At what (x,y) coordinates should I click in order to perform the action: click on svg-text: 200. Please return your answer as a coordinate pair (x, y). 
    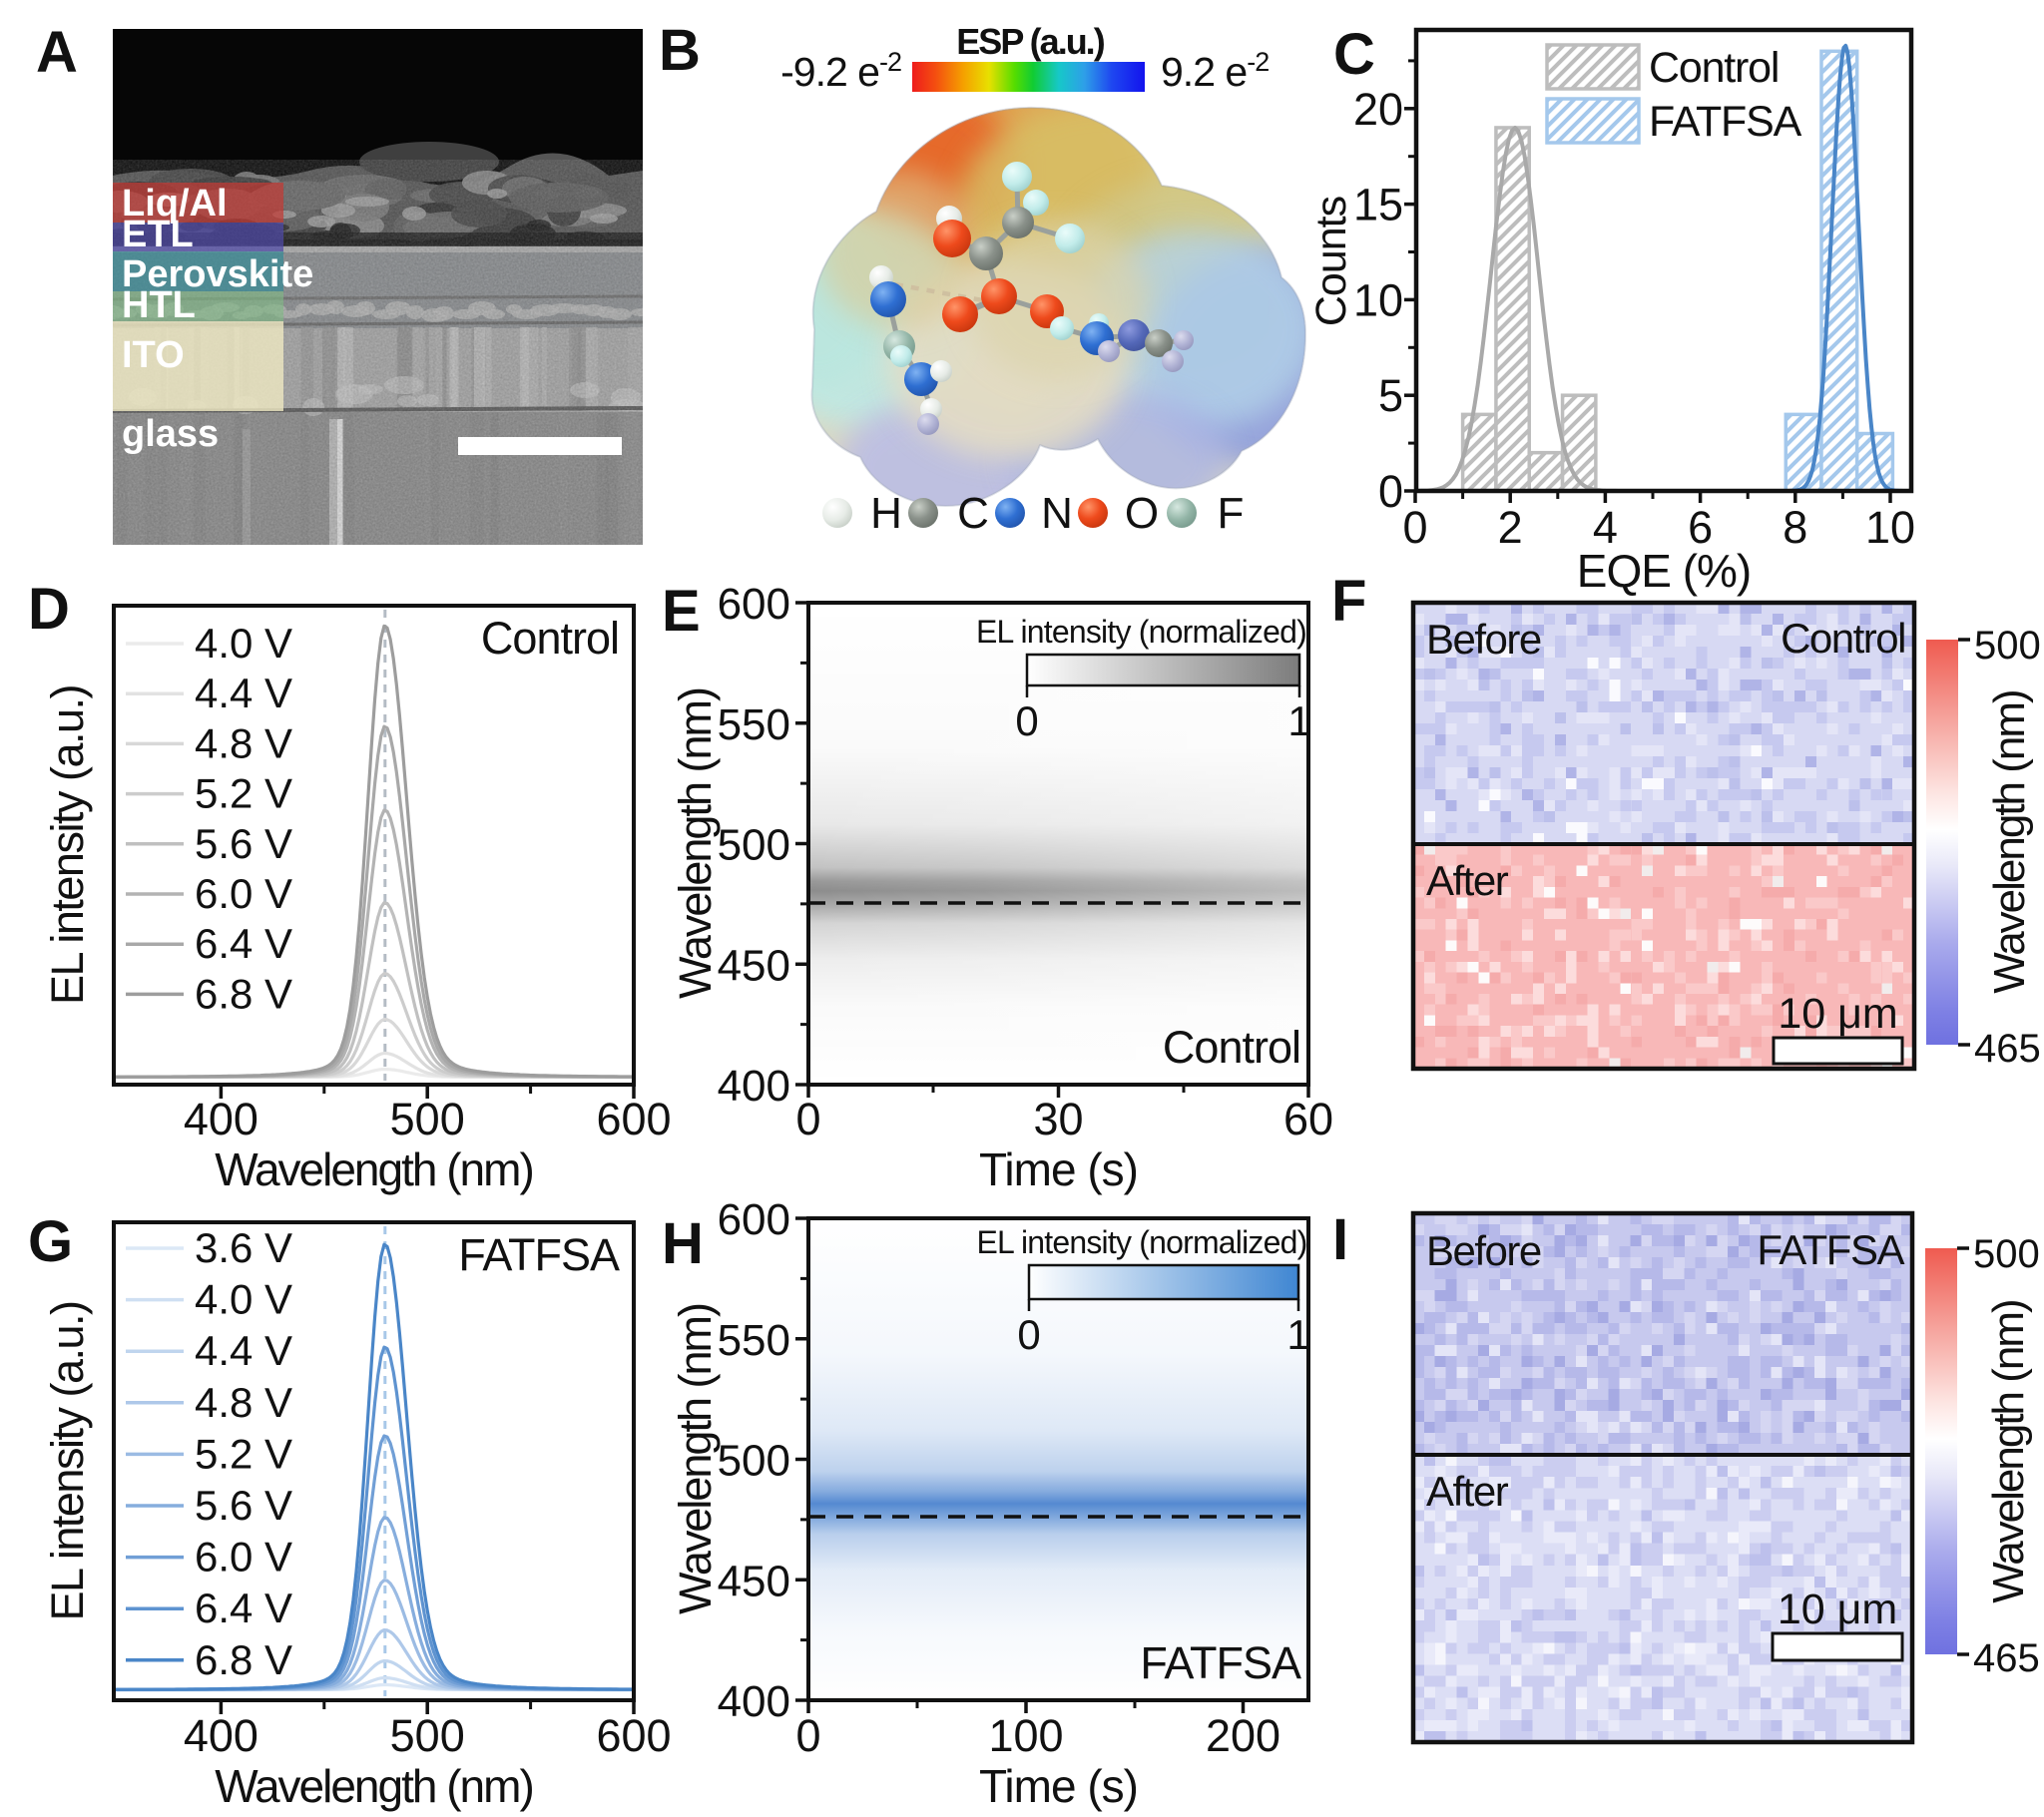
    Looking at the image, I should click on (1243, 1735).